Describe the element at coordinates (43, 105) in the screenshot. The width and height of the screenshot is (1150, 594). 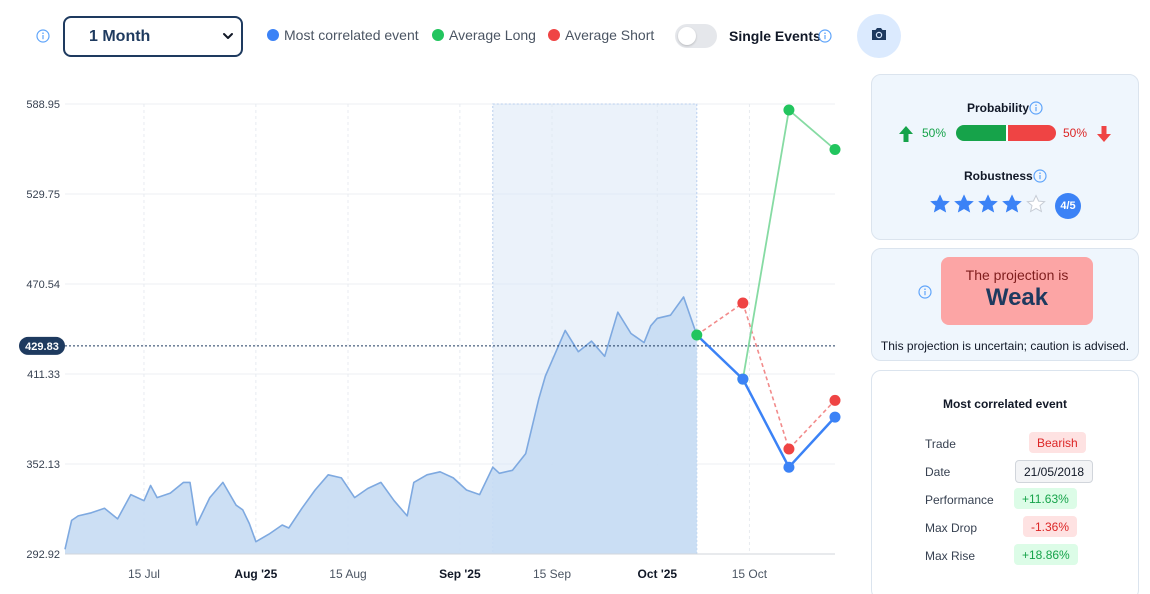
I see `y-tick-label: 588.95` at that location.